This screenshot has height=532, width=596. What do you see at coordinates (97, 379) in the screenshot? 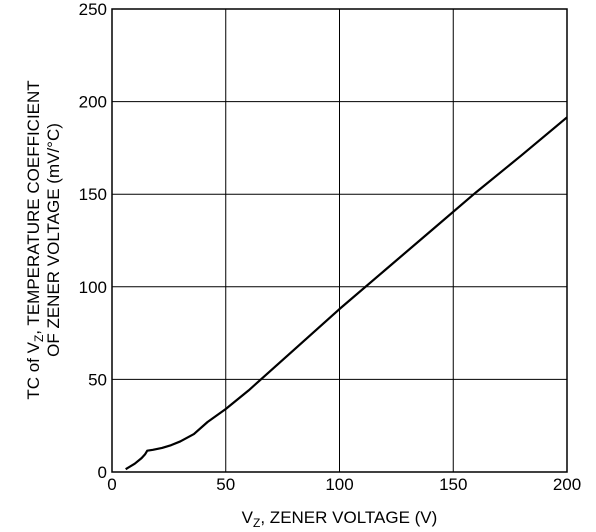
I see `y-tick-label: 50` at bounding box center [97, 379].